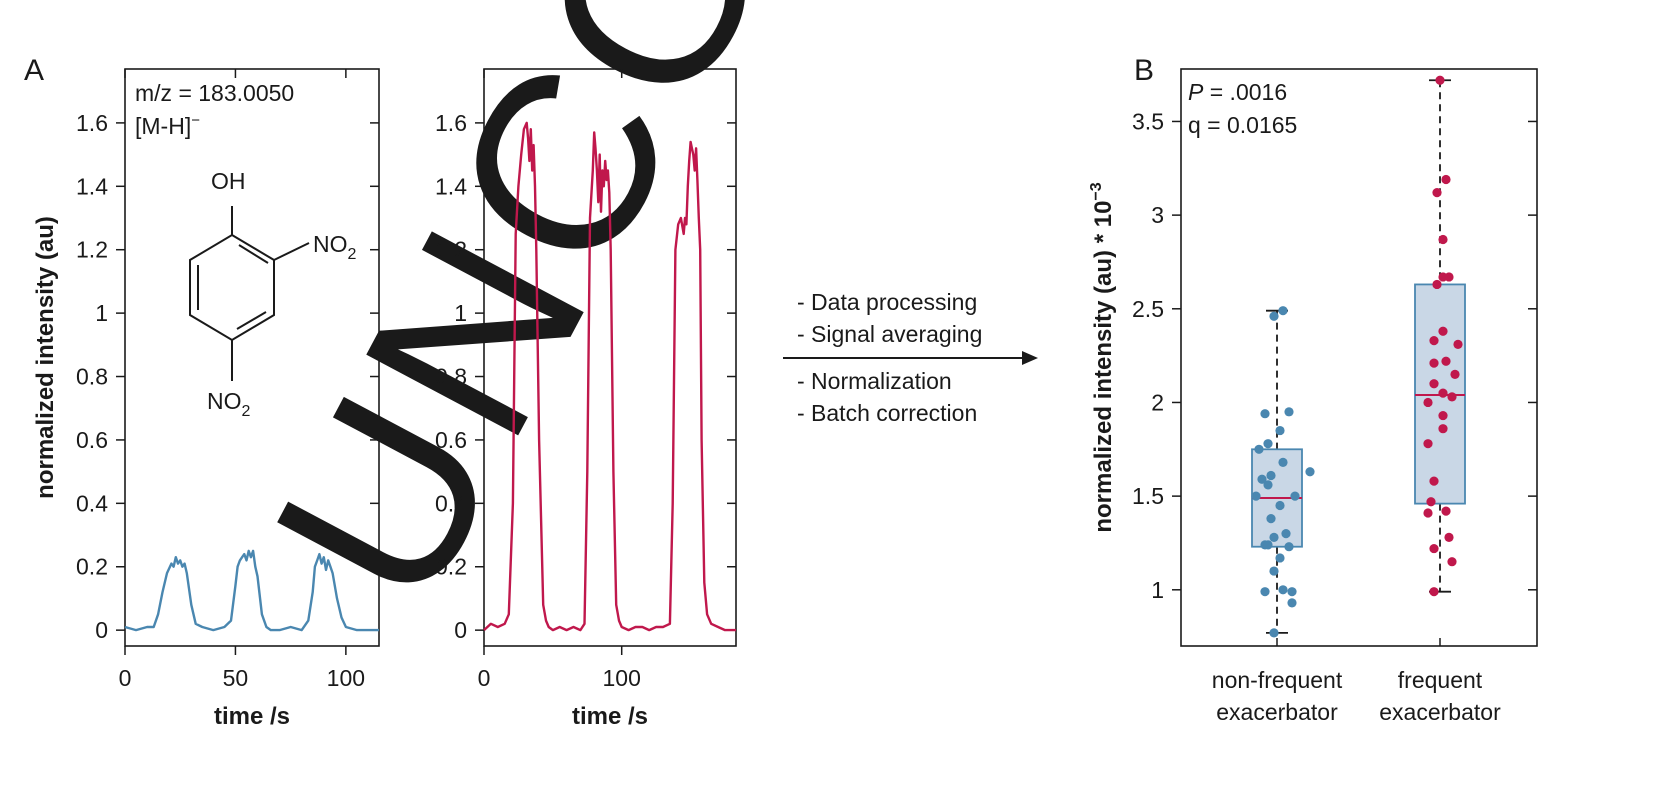 The height and width of the screenshot is (792, 1654). Describe the element at coordinates (1277, 680) in the screenshot. I see `category-label: non-frequent` at that location.